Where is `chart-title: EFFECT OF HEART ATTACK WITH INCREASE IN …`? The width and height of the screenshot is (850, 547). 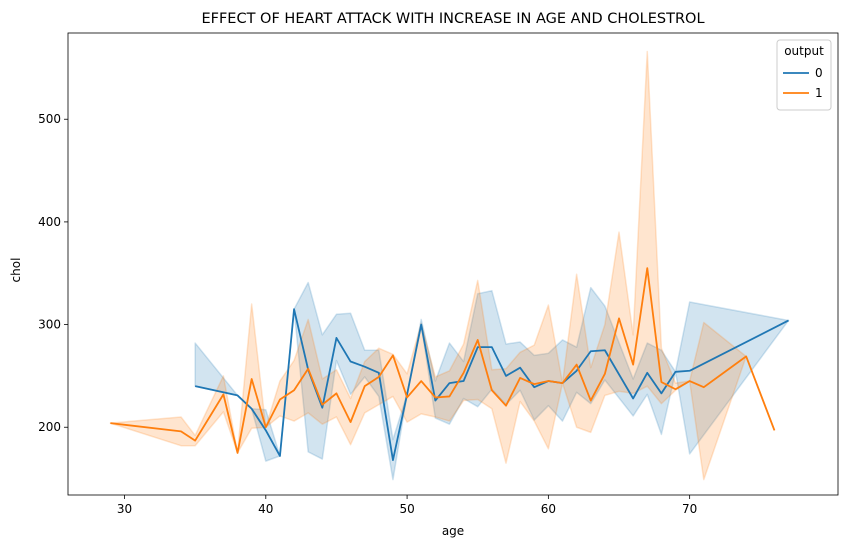 chart-title: EFFECT OF HEART ATTACK WITH INCREASE IN … is located at coordinates (452, 19).